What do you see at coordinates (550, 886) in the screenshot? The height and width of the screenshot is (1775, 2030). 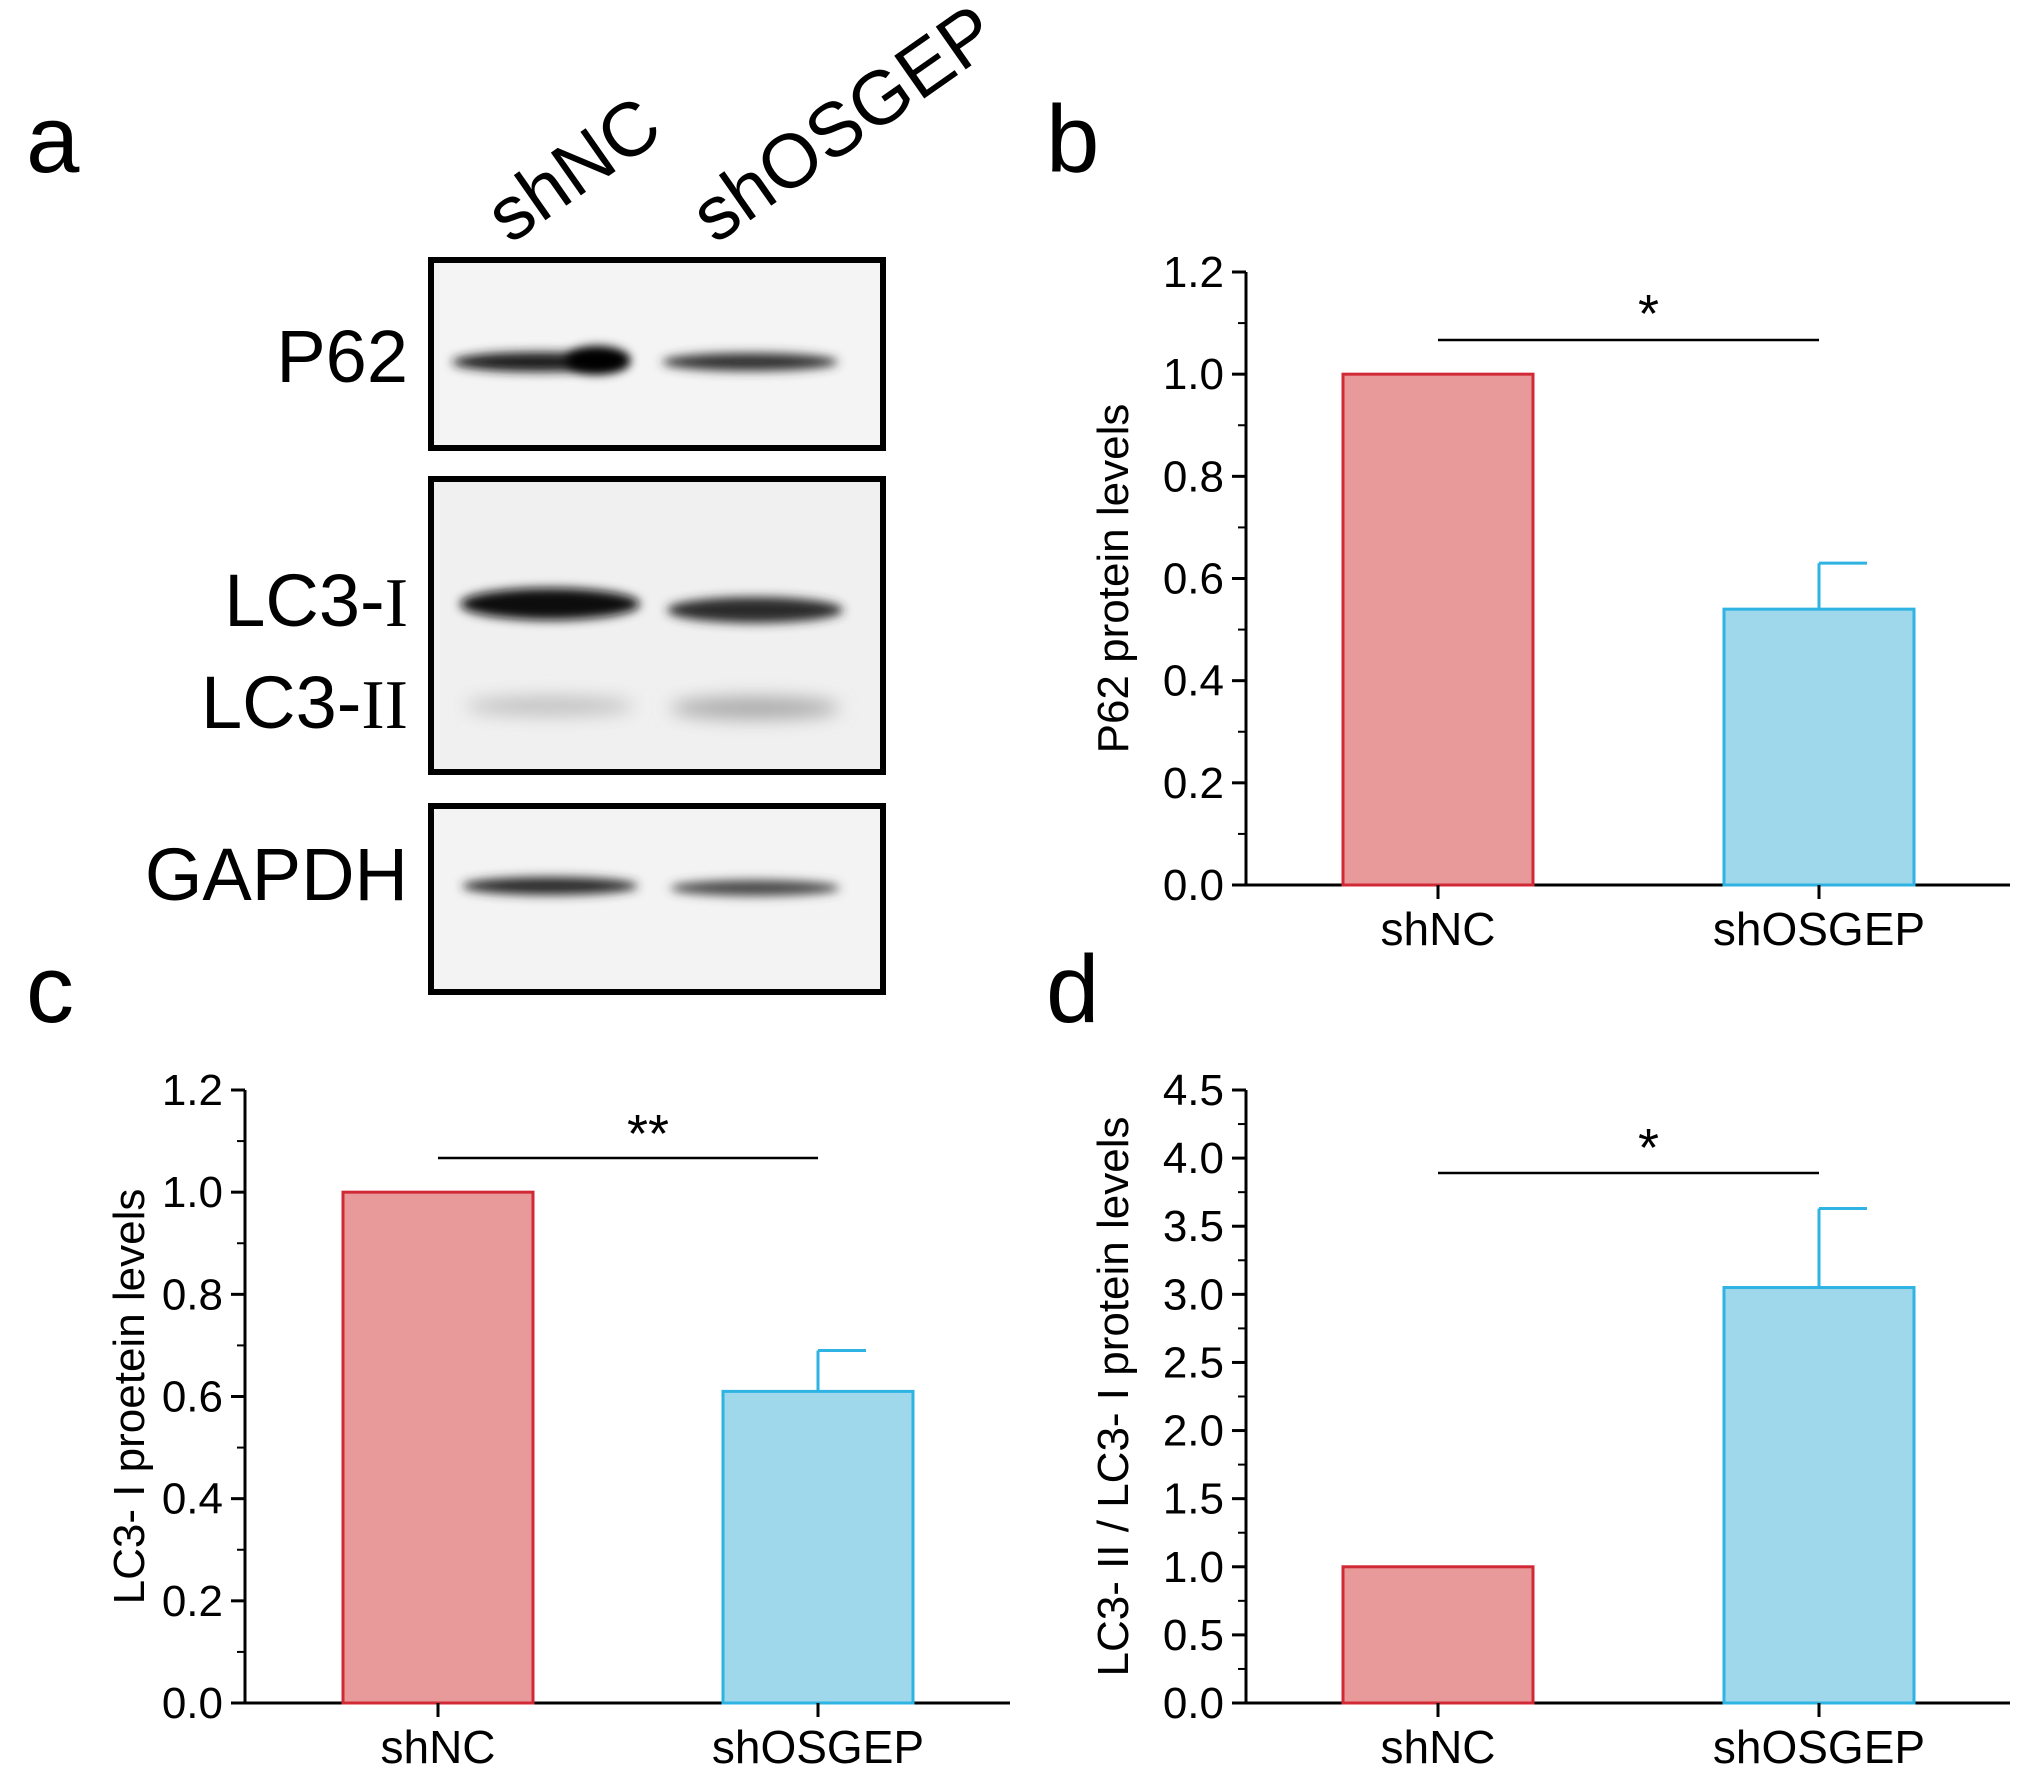 I see `band-gapdh-shnc` at bounding box center [550, 886].